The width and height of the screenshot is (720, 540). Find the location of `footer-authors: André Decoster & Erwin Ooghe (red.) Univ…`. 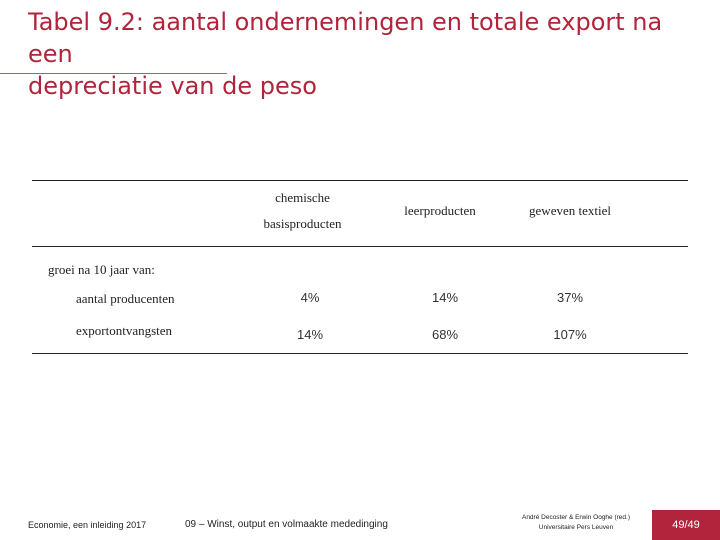

footer-authors: André Decoster & Erwin Ooghe (red.) Univ… is located at coordinates (576, 523).